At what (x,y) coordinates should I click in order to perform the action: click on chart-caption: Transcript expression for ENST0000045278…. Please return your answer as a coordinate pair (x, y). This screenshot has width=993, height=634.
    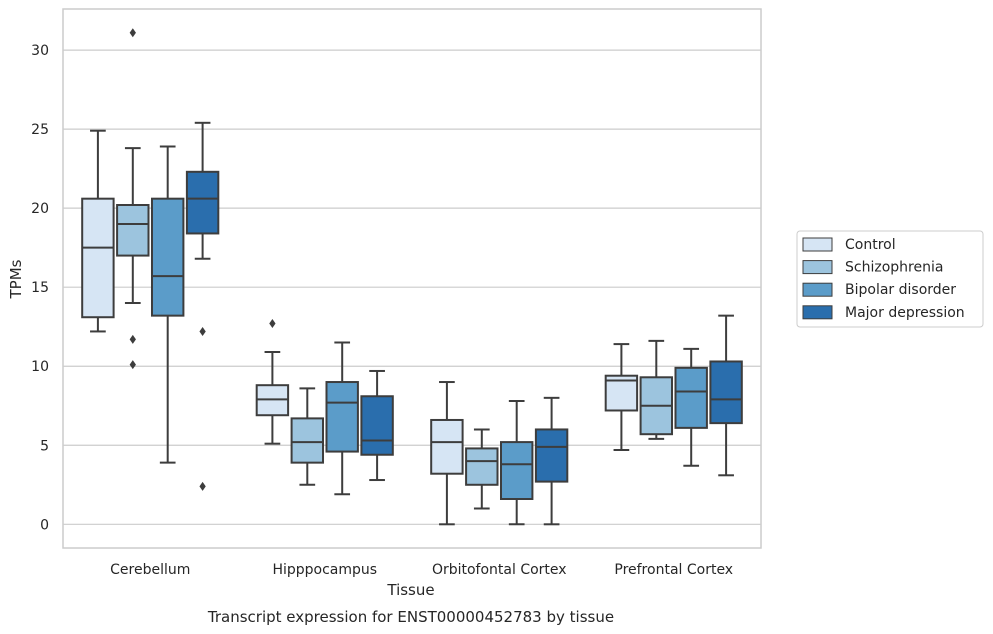
    Looking at the image, I should click on (410, 617).